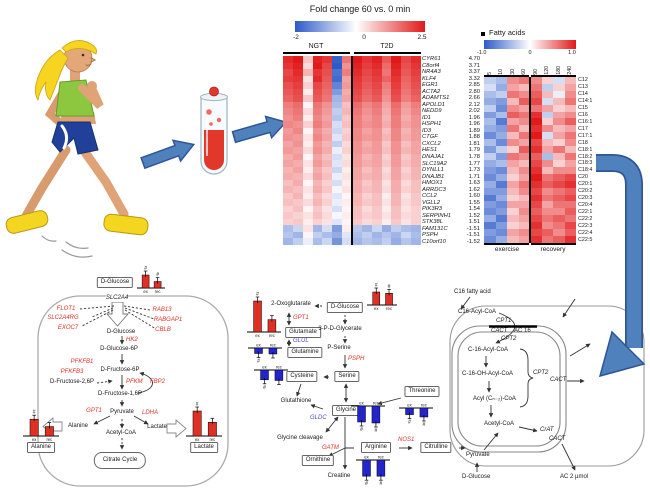 Image resolution: width=650 pixels, height=491 pixels. Describe the element at coordinates (451, 170) in the screenshot. I see `gene-row: DYNLL1 1.73` at that location.